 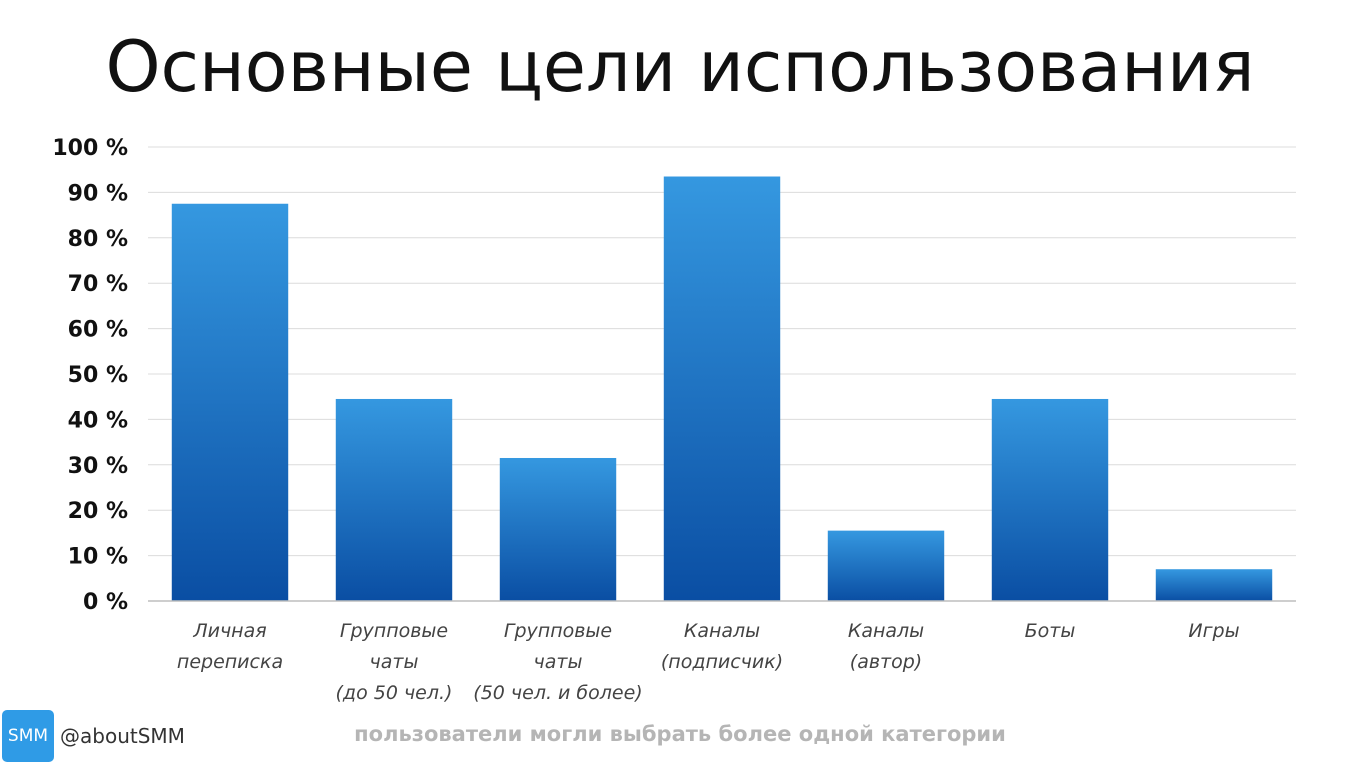 I want to click on brand: SMM @aboutSMM, so click(x=93, y=736).